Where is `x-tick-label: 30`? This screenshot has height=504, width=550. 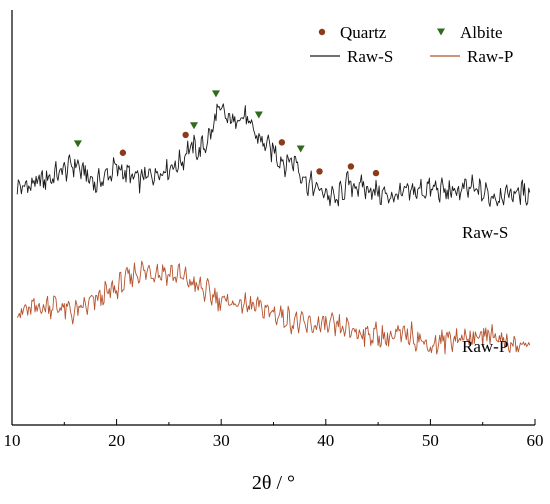
x-tick-label: 30 is located at coordinates (221, 440).